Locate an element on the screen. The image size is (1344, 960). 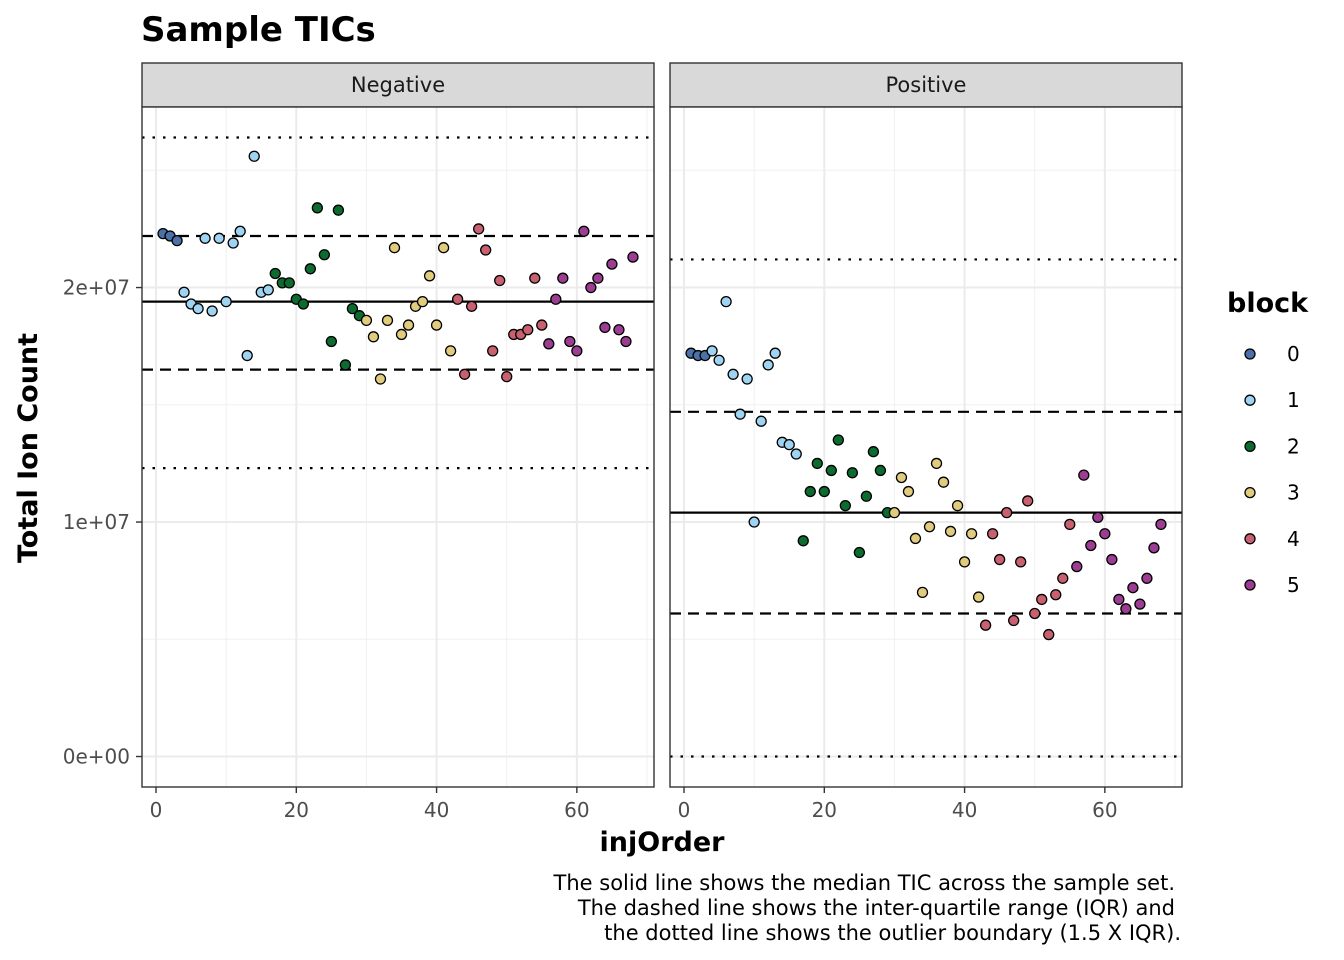
legend-label-4: 4 is located at coordinates (1293, 539).